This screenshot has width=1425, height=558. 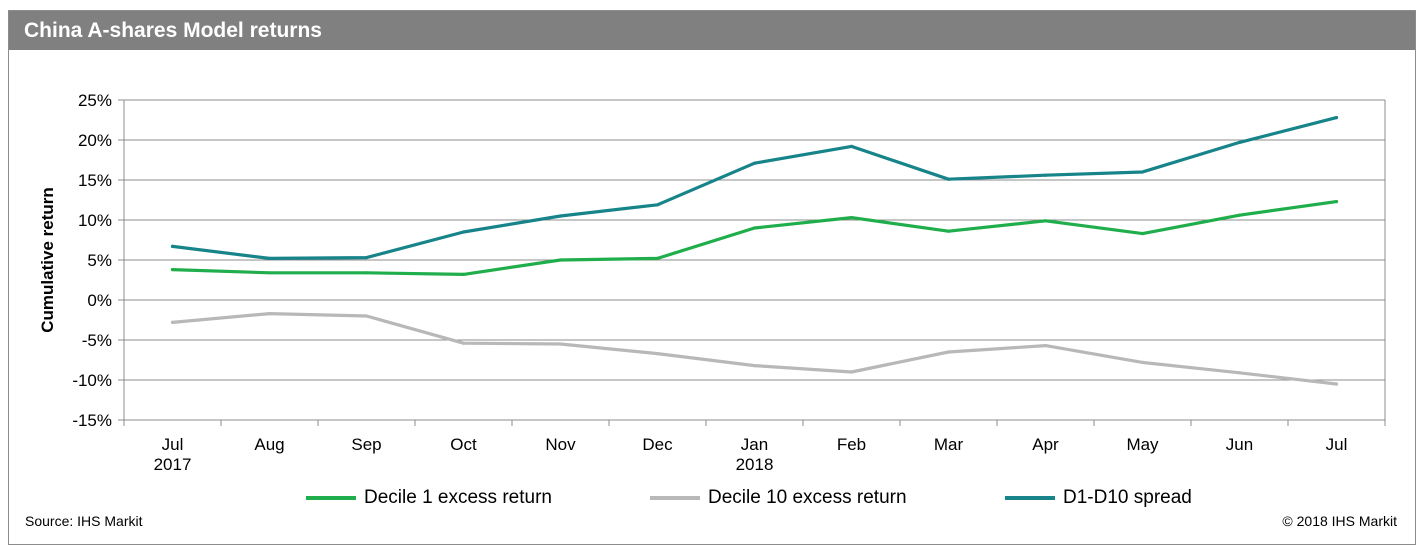 I want to click on x-tick-label: Jun, so click(x=1239, y=444).